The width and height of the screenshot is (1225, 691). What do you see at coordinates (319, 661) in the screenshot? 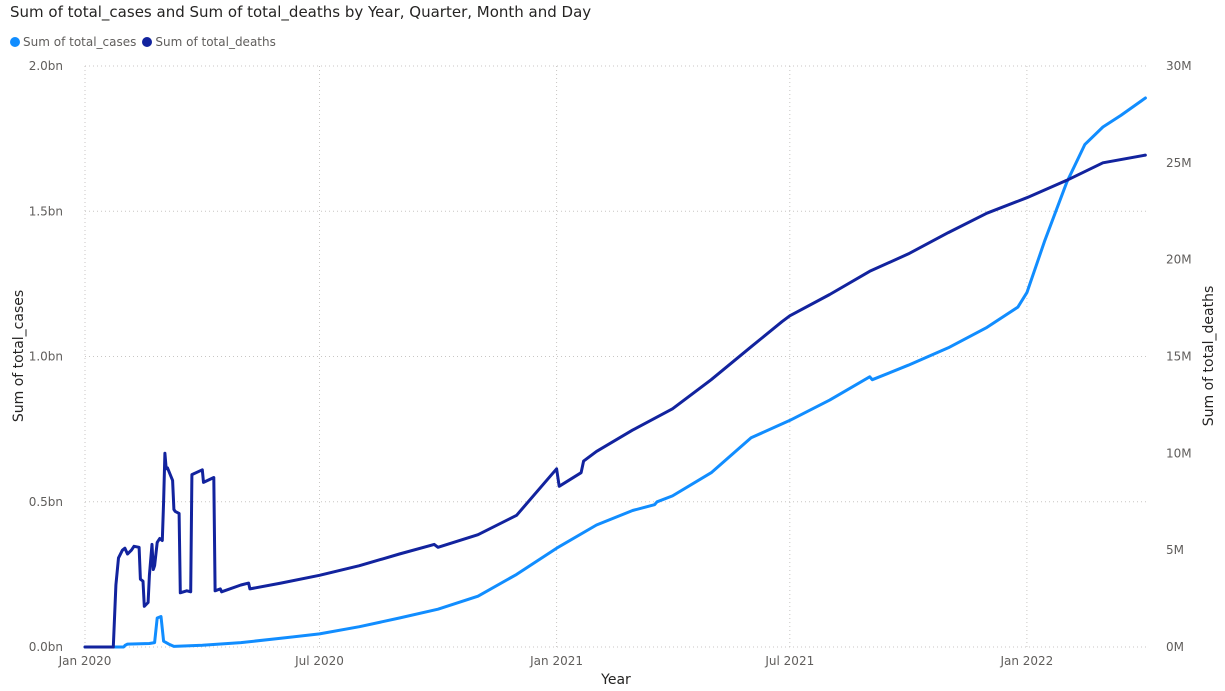
I see `x-tick-label-1: Jul 2020` at bounding box center [319, 661].